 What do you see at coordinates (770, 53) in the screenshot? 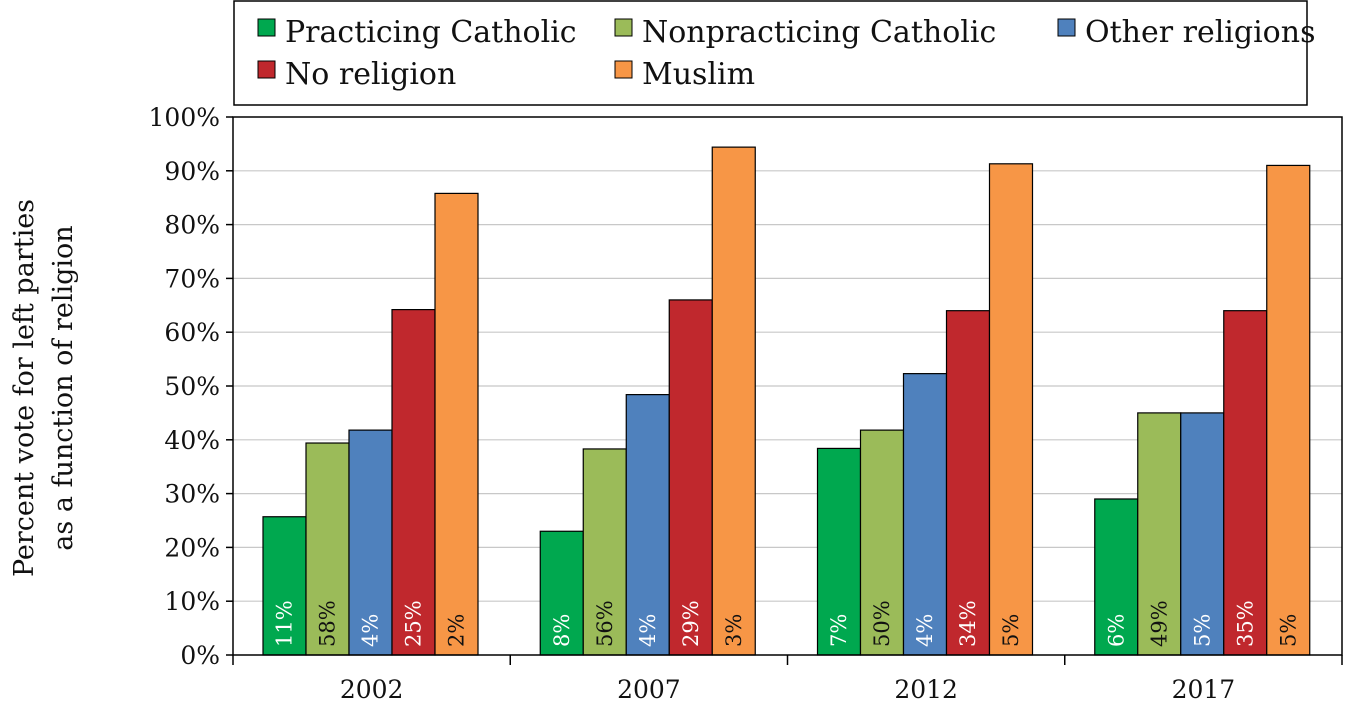
I see `legend-box` at bounding box center [770, 53].